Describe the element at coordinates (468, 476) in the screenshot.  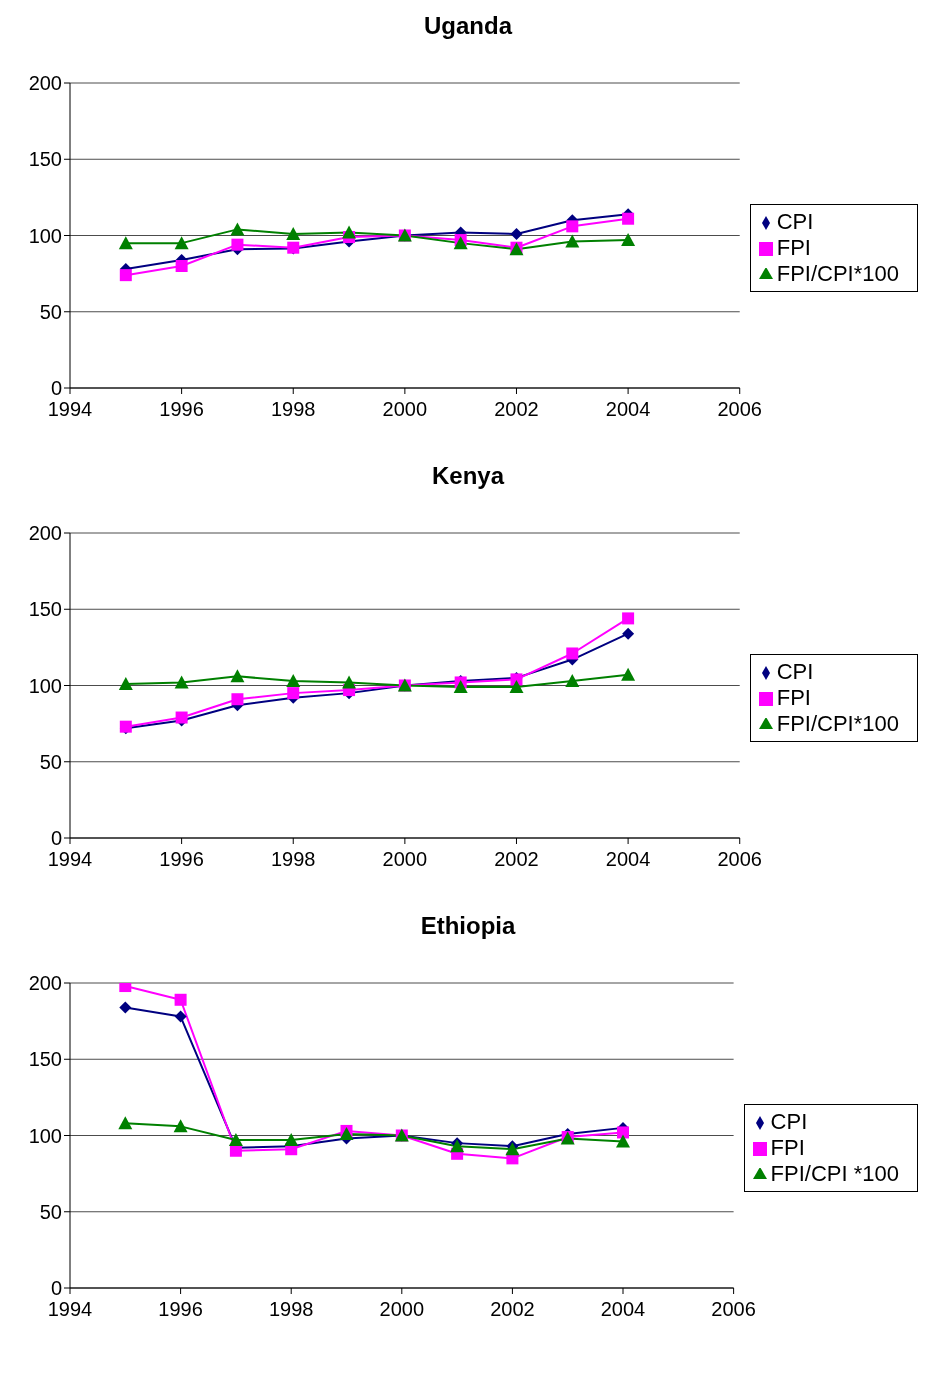
I see `chart-title: Kenya` at that location.